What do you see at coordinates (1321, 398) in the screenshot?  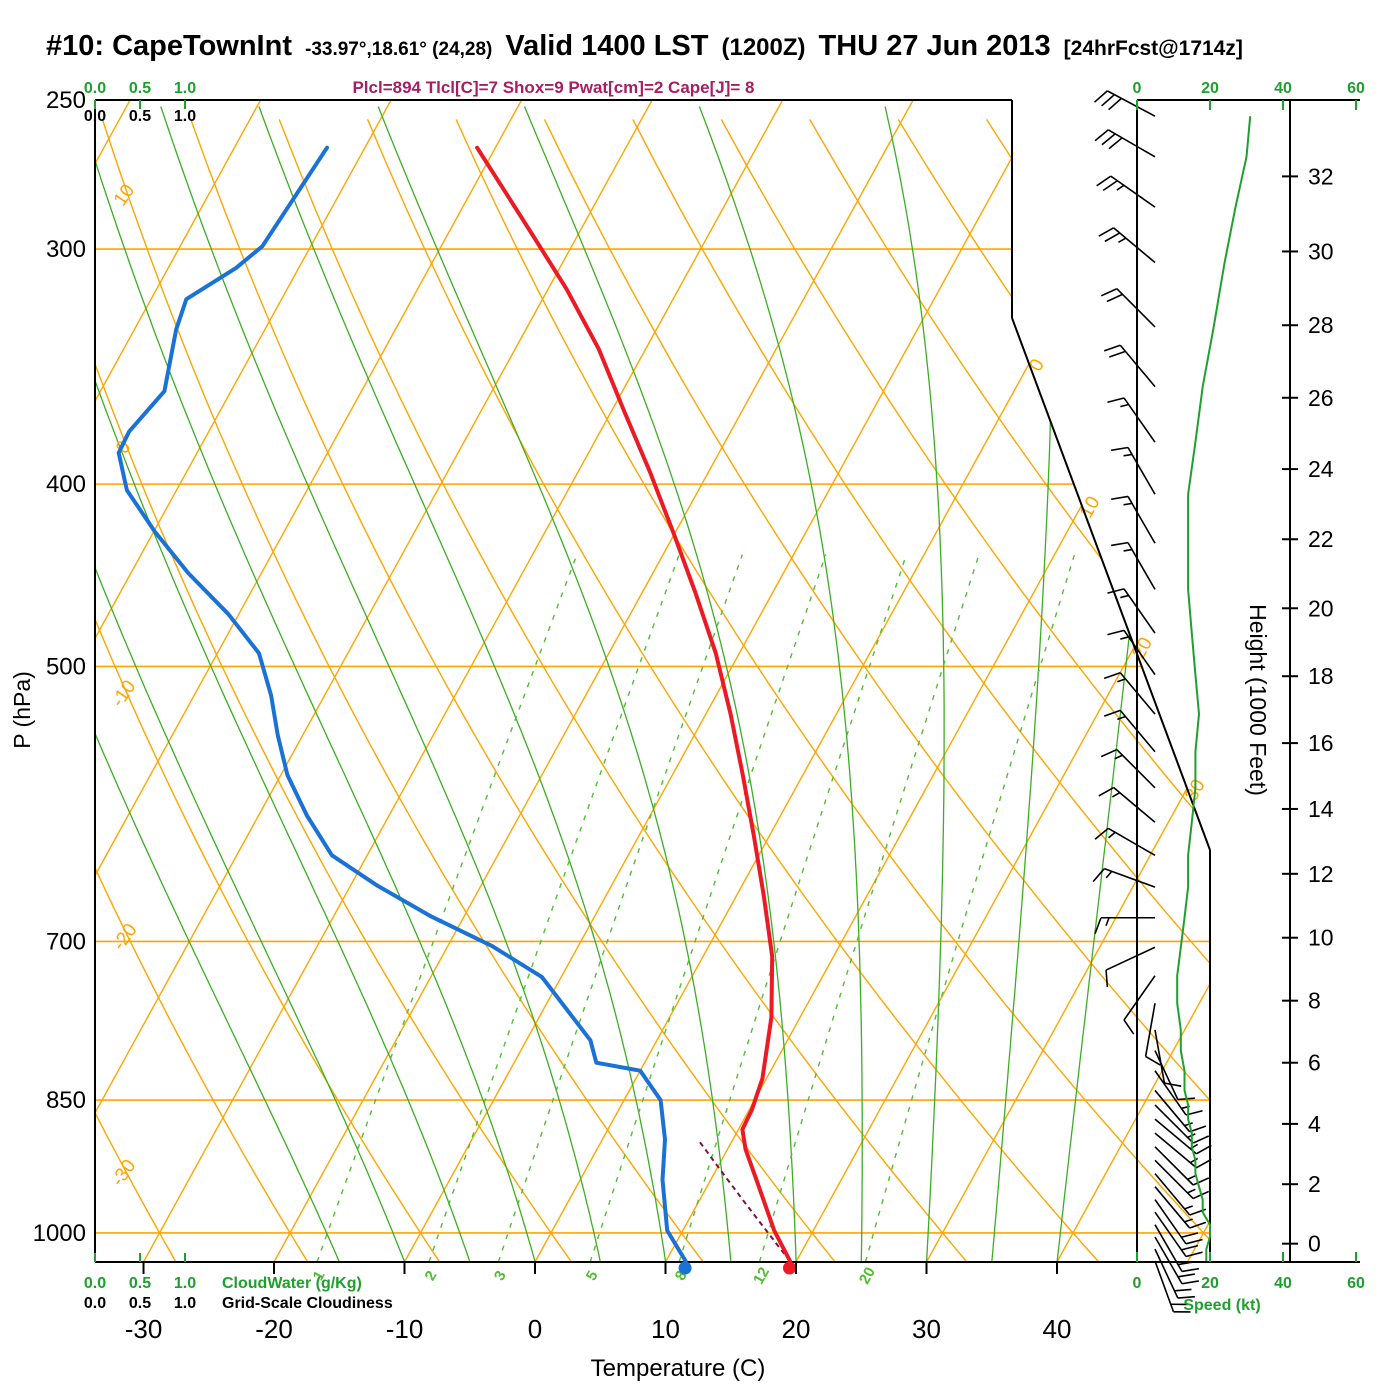 I see `svg-text: 26` at bounding box center [1321, 398].